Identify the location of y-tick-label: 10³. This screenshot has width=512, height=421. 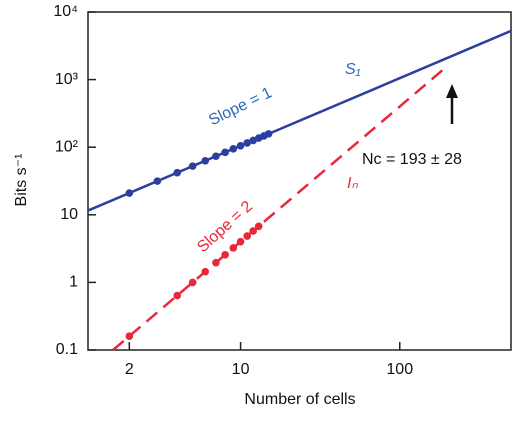
(67, 79).